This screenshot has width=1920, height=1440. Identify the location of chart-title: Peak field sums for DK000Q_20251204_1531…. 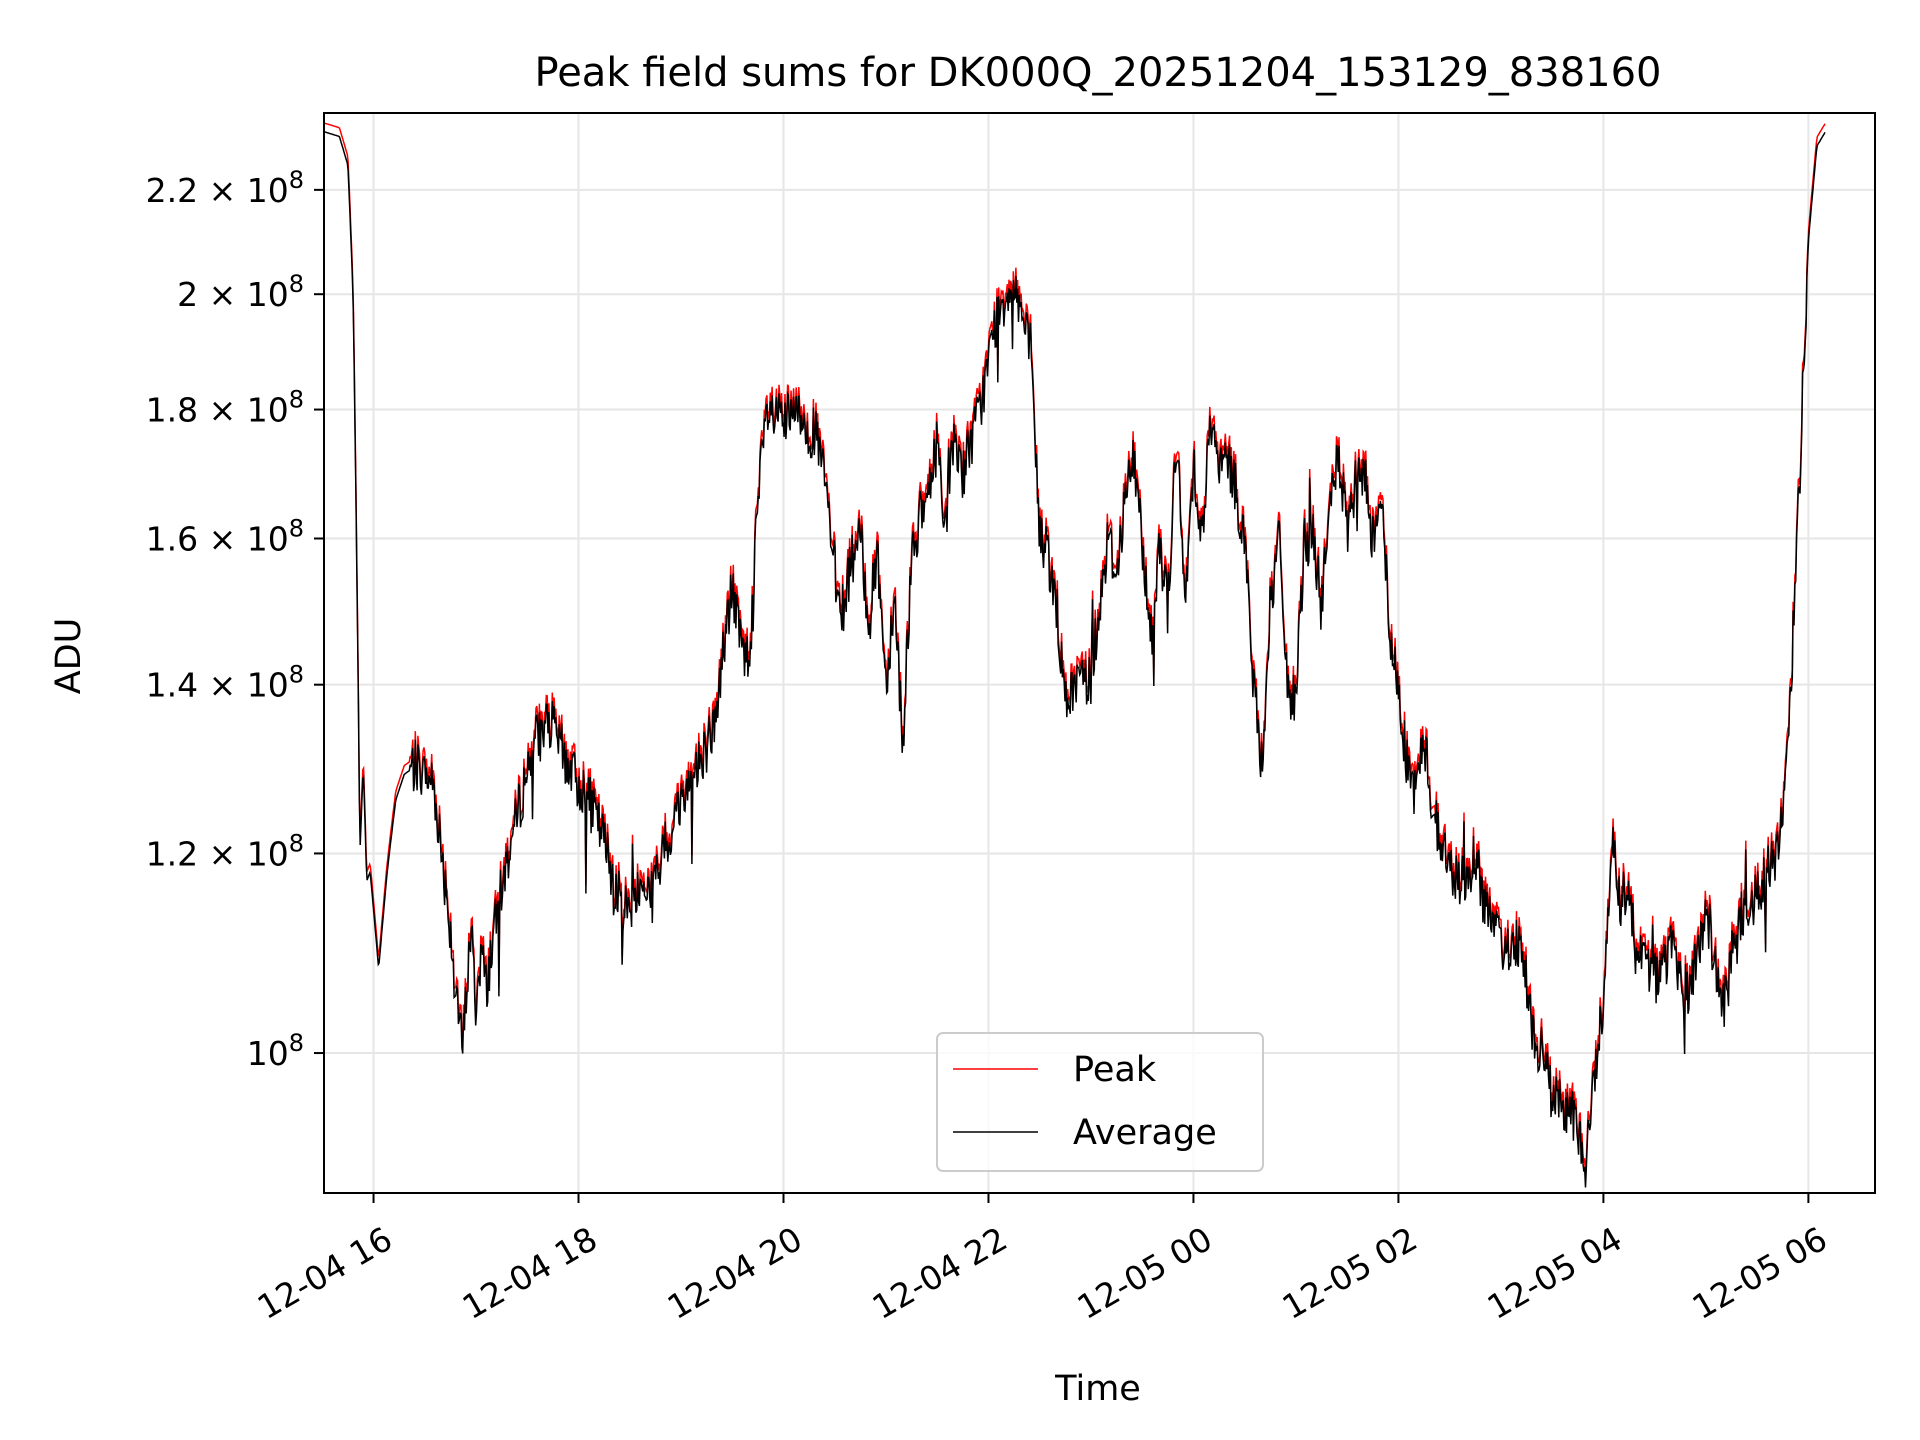
(1098, 73).